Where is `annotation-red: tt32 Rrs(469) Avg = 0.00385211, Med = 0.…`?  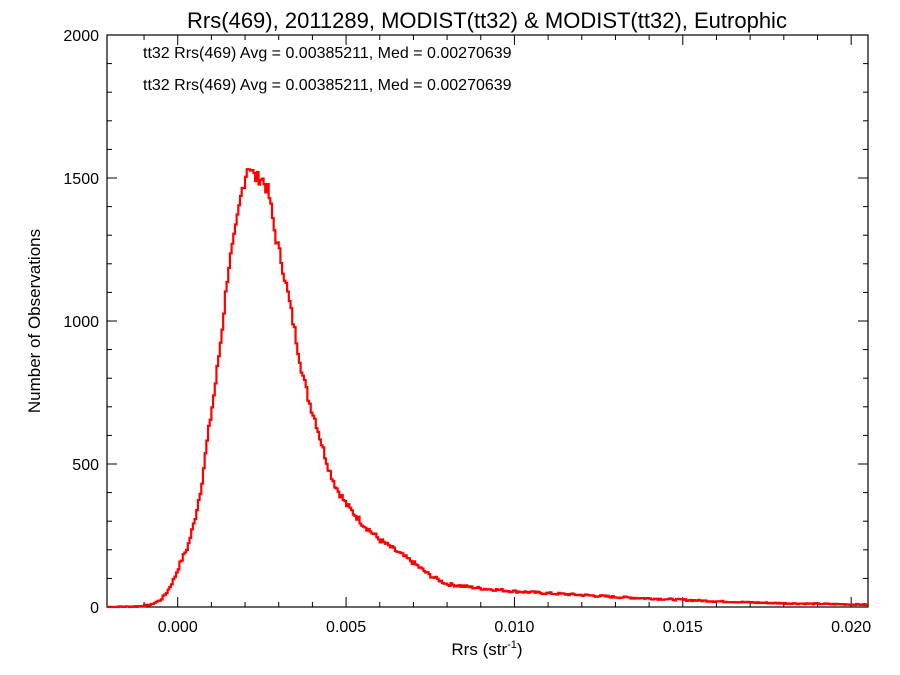 annotation-red: tt32 Rrs(469) Avg = 0.00385211, Med = 0.… is located at coordinates (327, 85).